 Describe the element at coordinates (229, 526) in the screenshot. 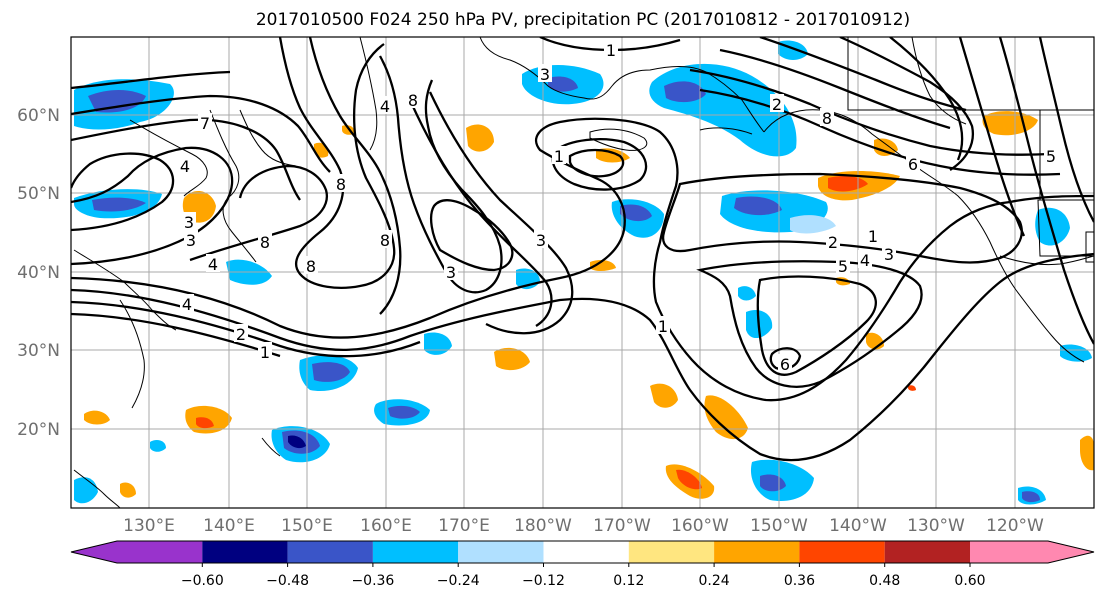

I see `longitude-label: 140°E` at that location.